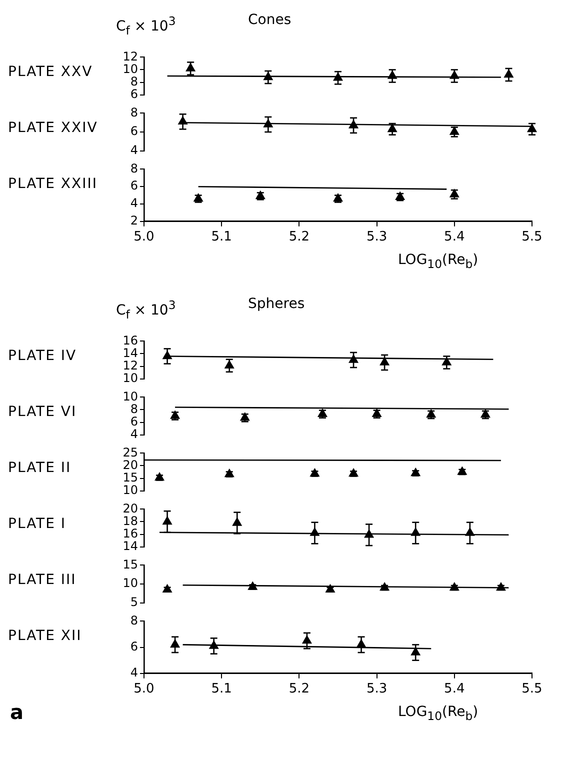 This screenshot has width=562, height=766. What do you see at coordinates (50, 72) in the screenshot?
I see `y-axis-title: PLATE XXV` at bounding box center [50, 72].